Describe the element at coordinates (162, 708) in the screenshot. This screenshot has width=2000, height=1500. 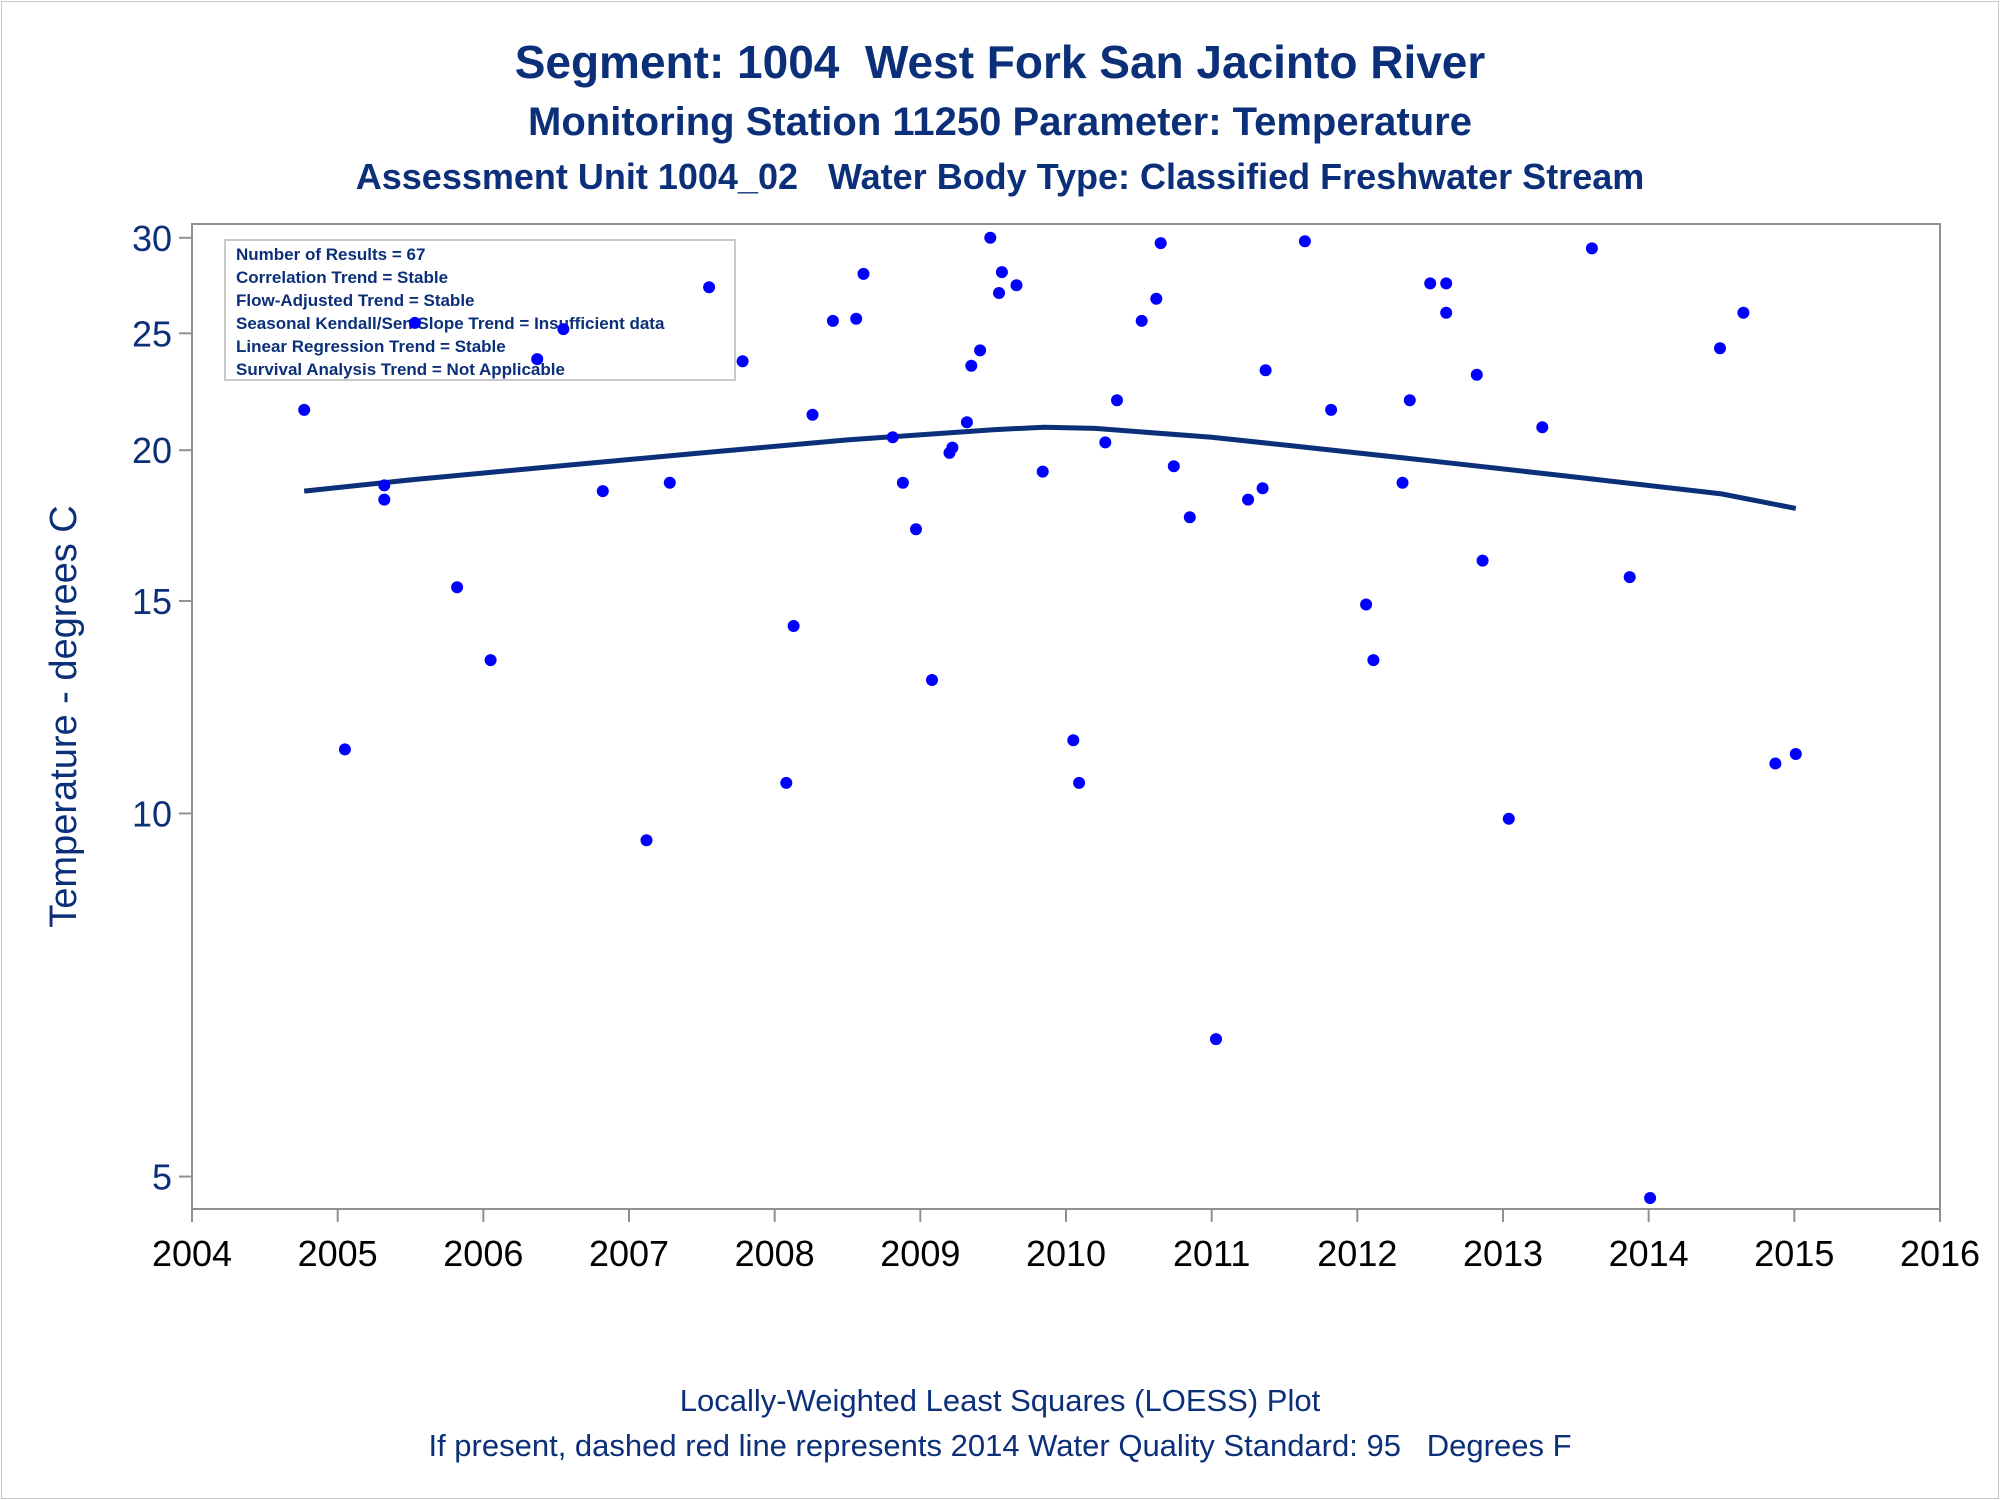
I see `y-axis: 5 10 15 20 25 30` at that location.